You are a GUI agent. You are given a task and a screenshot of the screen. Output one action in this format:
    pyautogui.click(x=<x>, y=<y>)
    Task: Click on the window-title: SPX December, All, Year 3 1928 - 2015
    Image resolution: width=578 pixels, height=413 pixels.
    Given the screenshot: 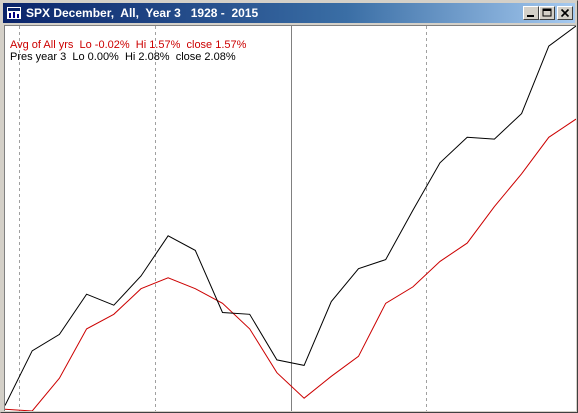 What is the action you would take?
    pyautogui.click(x=142, y=13)
    